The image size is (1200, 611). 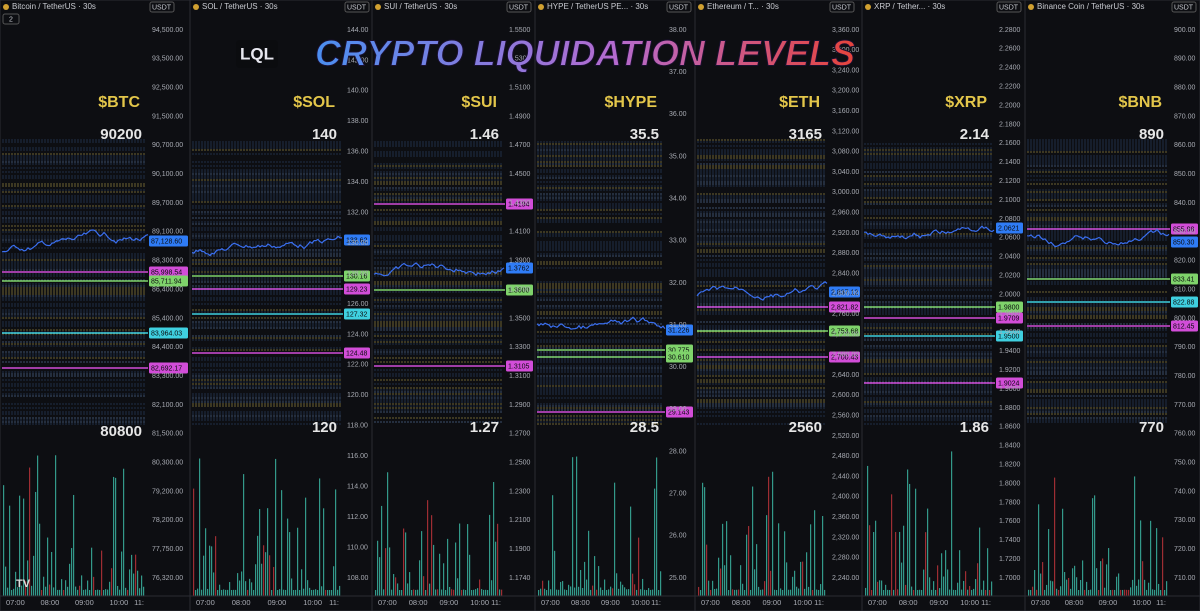 What do you see at coordinates (357, 289) in the screenshot?
I see `price-tag-label: 129.23` at bounding box center [357, 289].